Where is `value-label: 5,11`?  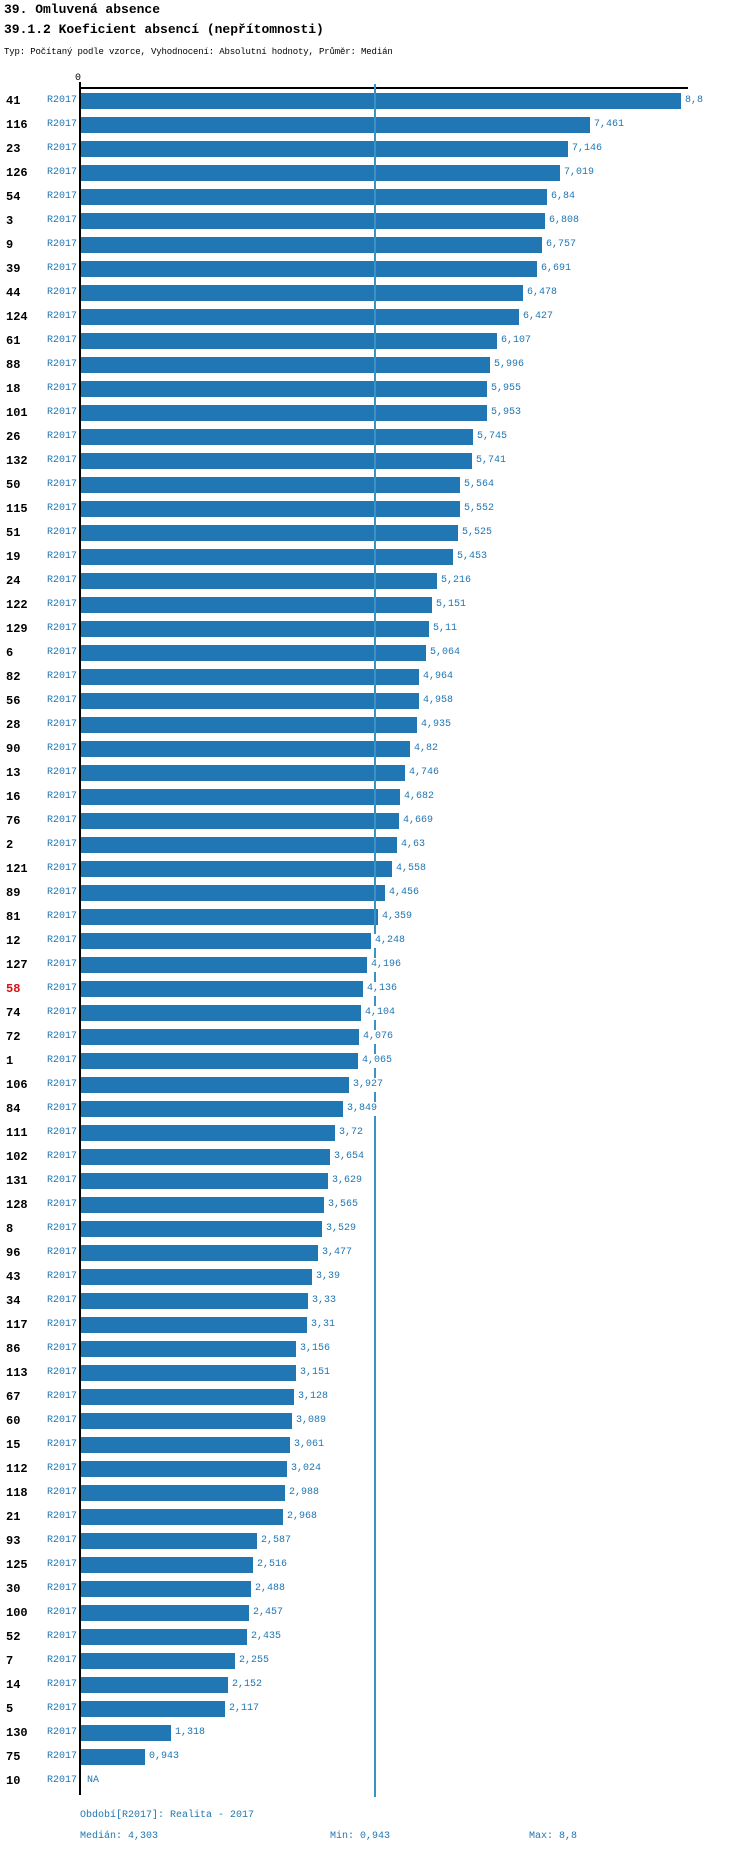
value-label: 5,11 is located at coordinates (445, 629).